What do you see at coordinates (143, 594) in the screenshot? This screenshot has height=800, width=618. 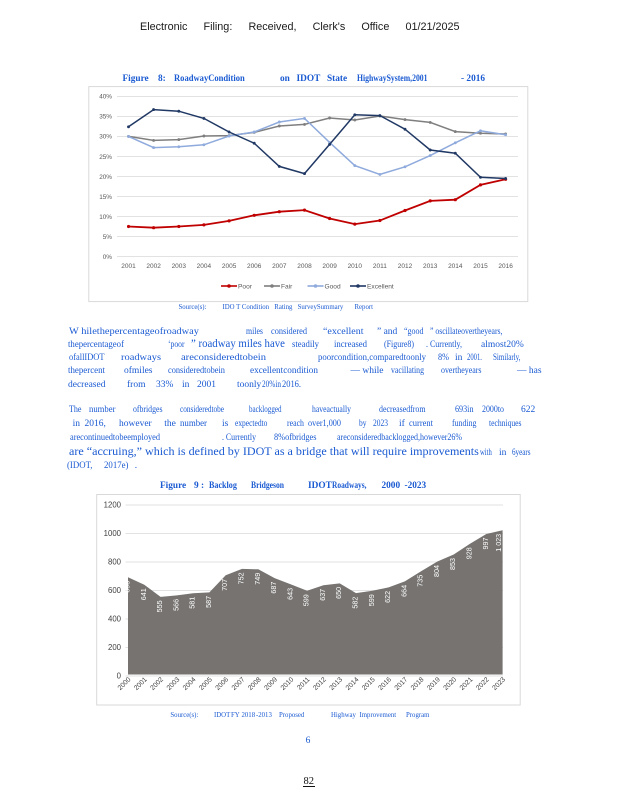 I see `svg-text: 641` at bounding box center [143, 594].